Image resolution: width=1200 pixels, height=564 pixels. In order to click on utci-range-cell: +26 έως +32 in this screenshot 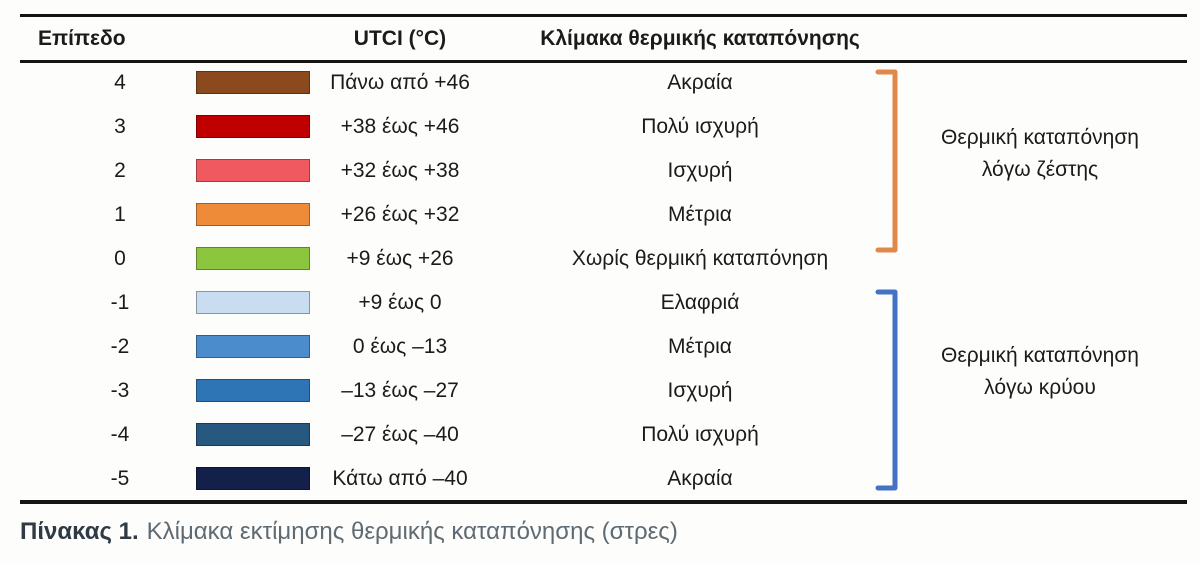, I will do `click(400, 214)`.